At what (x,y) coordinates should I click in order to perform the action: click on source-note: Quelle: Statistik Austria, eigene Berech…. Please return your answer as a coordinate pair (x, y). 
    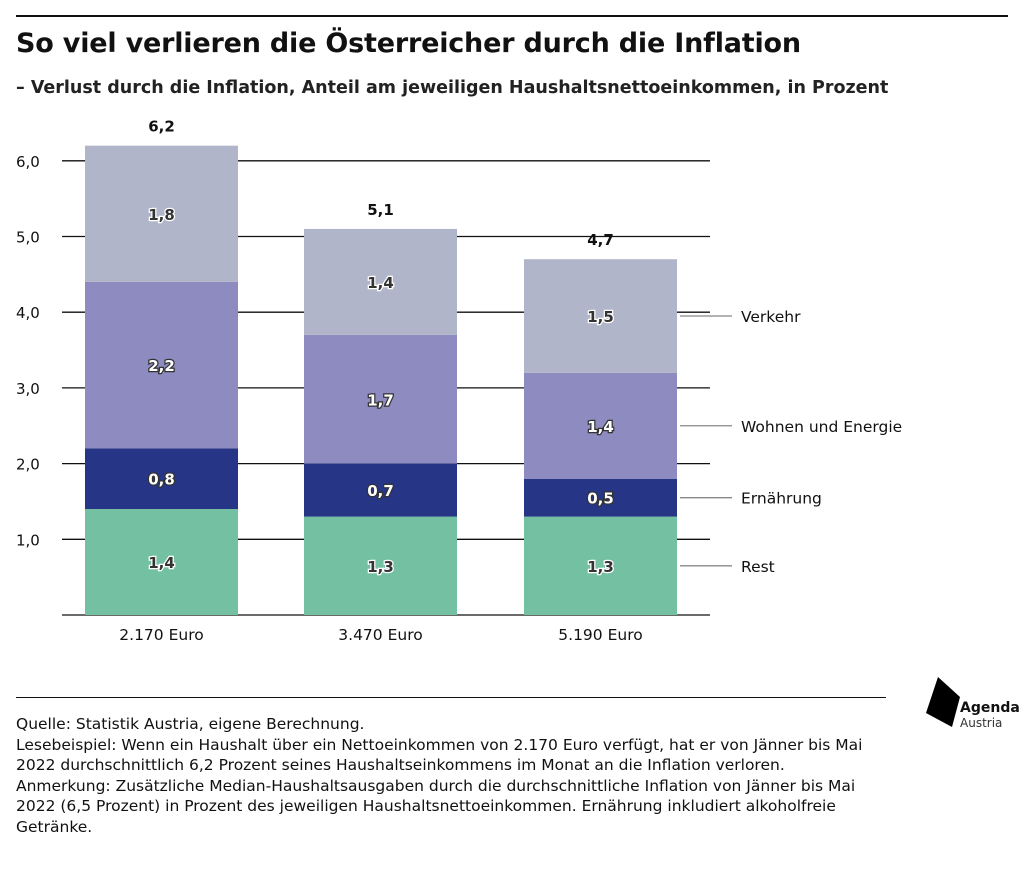
    Looking at the image, I should click on (190, 724).